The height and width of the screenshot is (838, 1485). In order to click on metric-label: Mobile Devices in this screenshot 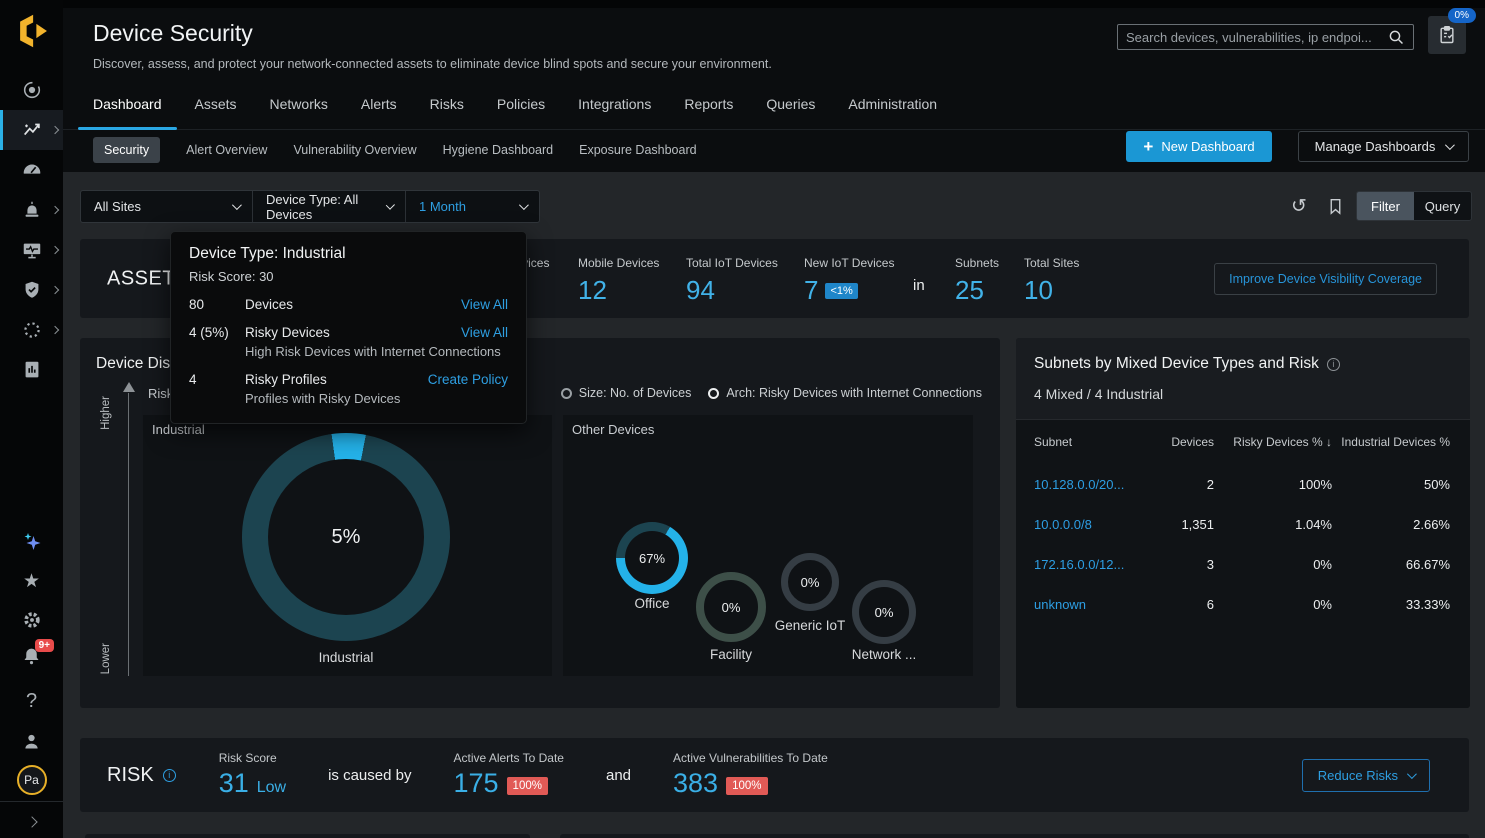, I will do `click(619, 263)`.